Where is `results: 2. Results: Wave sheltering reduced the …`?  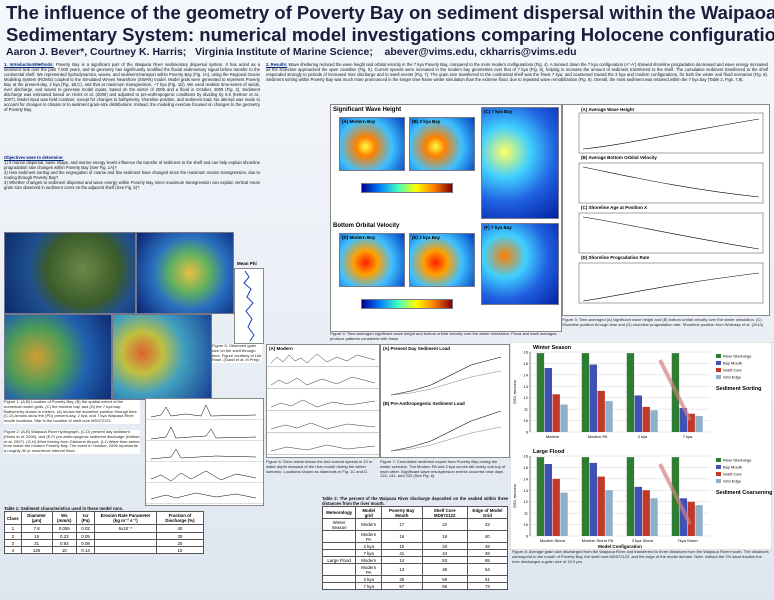 results: 2. Results: Wave sheltering reduced the … is located at coordinates (517, 72).